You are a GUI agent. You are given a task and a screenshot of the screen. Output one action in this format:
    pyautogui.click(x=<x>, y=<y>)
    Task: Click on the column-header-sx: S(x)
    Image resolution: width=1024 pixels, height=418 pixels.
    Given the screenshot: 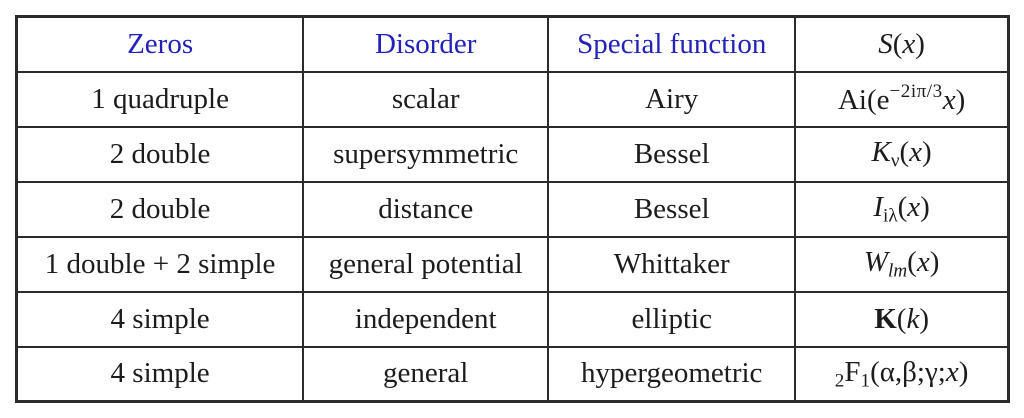 What is the action you would take?
    pyautogui.click(x=902, y=44)
    